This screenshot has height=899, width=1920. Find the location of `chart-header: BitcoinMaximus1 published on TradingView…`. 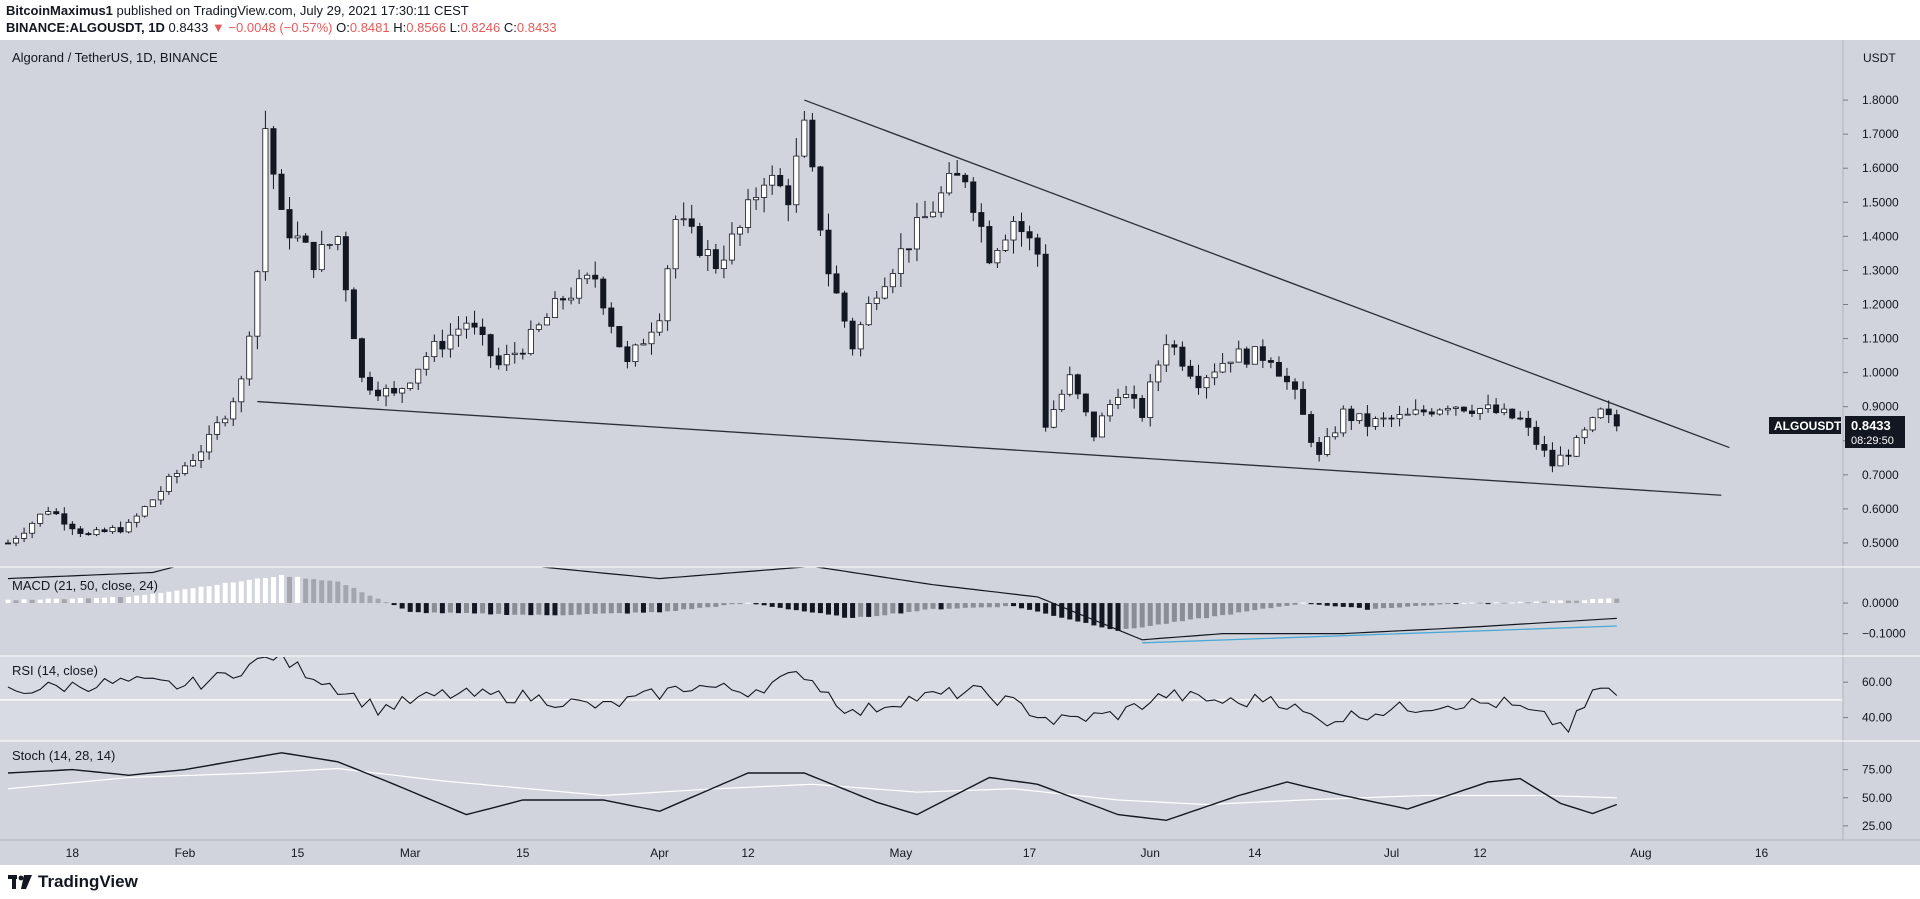

chart-header: BitcoinMaximus1 published on TradingView… is located at coordinates (960, 20).